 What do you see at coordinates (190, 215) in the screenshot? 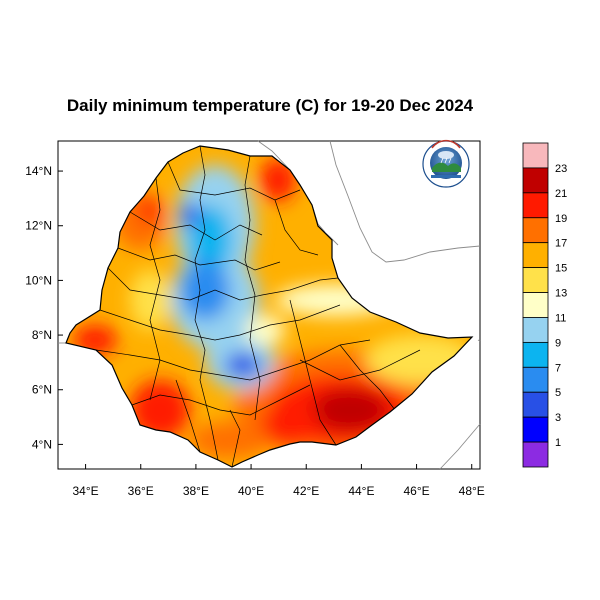
I see `cold-spot-north` at bounding box center [190, 215].